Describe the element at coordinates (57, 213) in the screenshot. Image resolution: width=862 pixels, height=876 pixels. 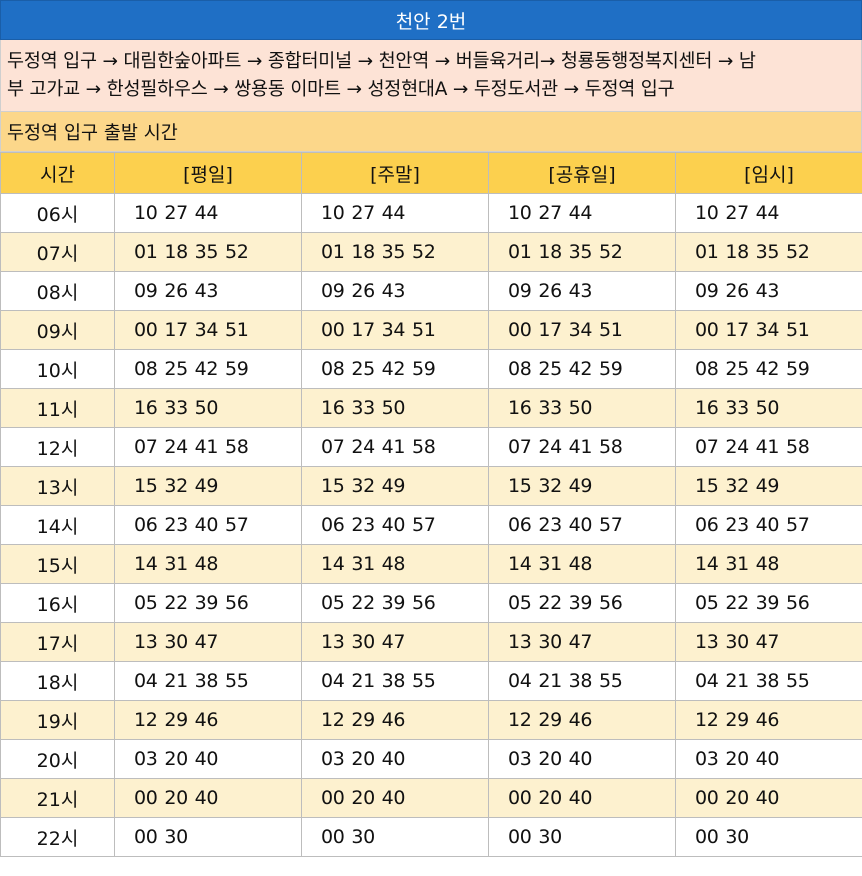
I see `hour-cell: 06시` at that location.